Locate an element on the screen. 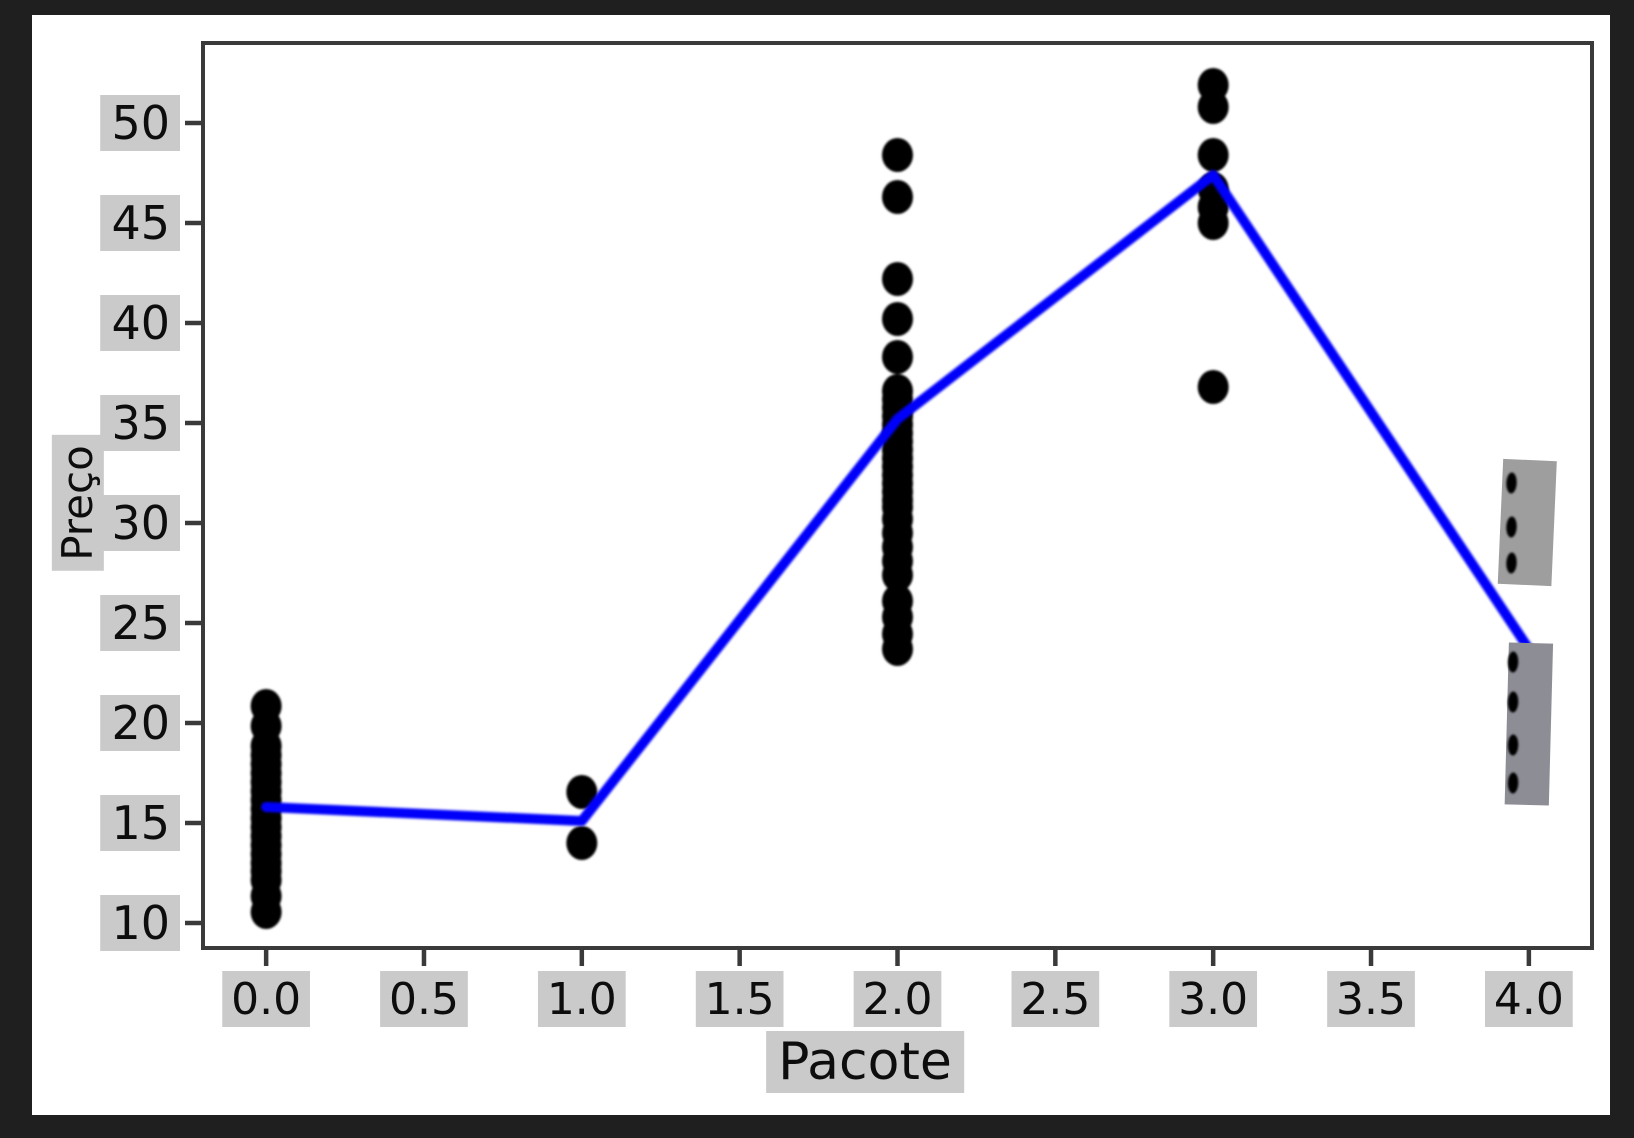  y-tick-label: 50 is located at coordinates (140, 123).